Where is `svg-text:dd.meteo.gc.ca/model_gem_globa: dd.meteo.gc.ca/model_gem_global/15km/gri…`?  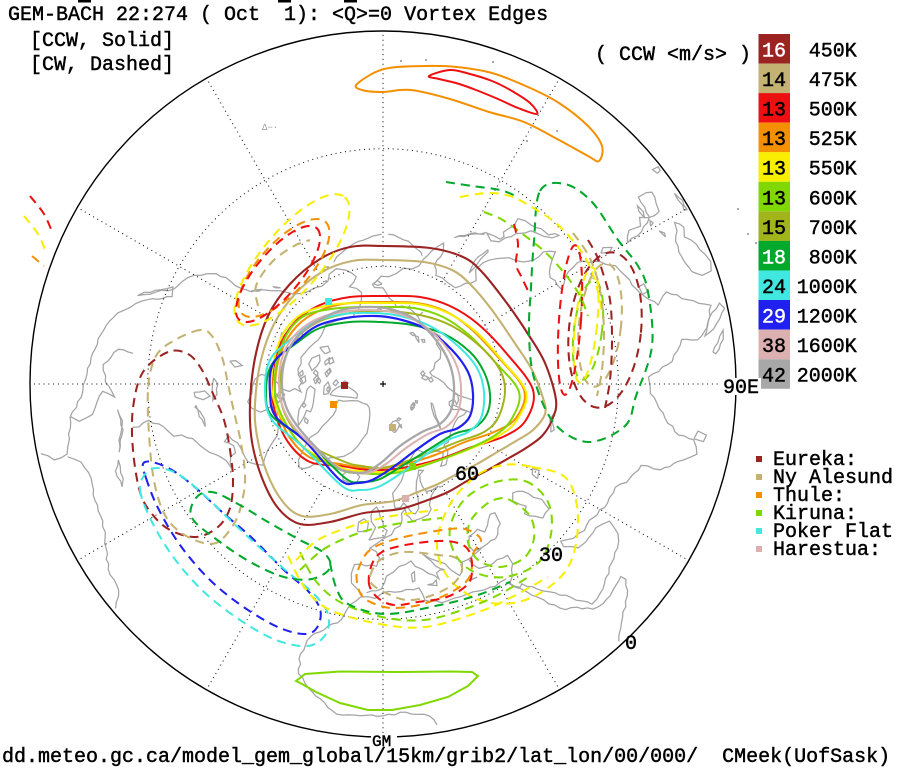
svg-text:dd.meteo.gc.ca/model_gem_globa: dd.meteo.gc.ca/model_gem_global/15km/gri… is located at coordinates (446, 757).